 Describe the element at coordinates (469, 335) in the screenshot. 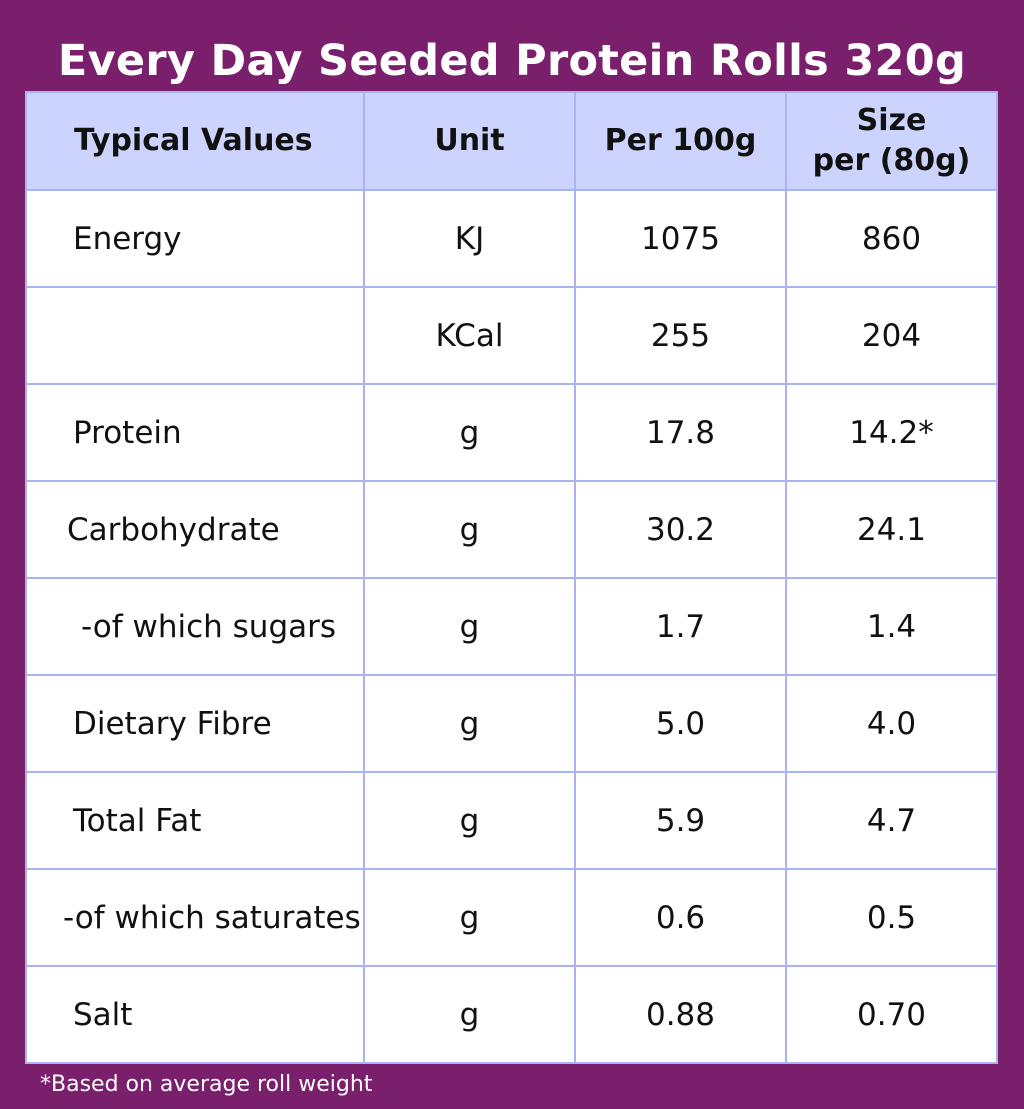

I see `row-unit: KCal` at that location.